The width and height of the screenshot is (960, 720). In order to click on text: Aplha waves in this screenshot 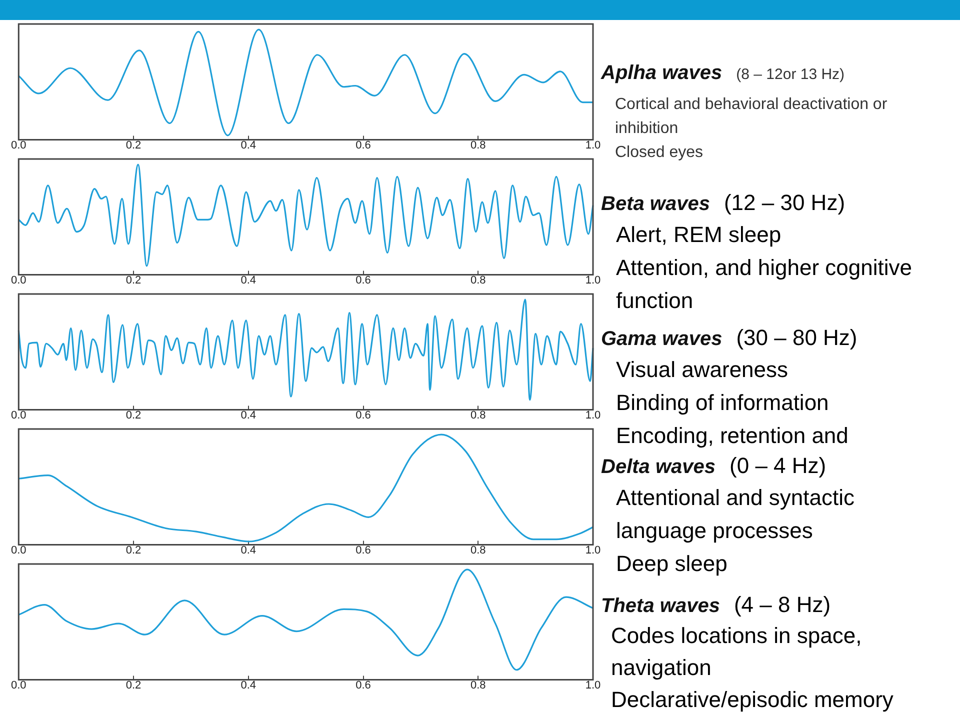, I will do `click(661, 73)`.